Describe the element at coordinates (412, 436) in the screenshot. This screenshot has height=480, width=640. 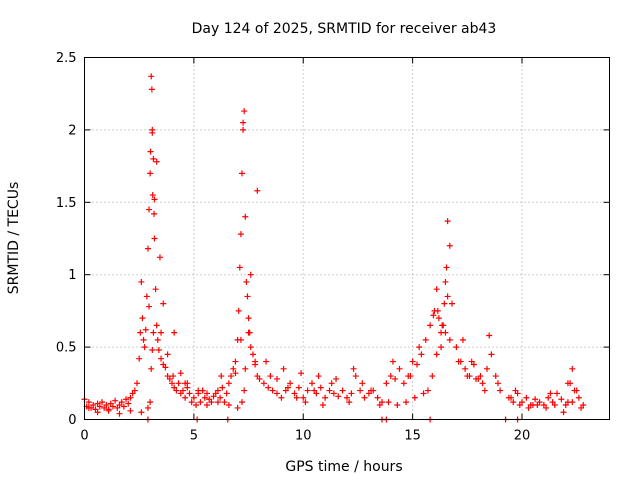
I see `x-tick-label: 15` at that location.